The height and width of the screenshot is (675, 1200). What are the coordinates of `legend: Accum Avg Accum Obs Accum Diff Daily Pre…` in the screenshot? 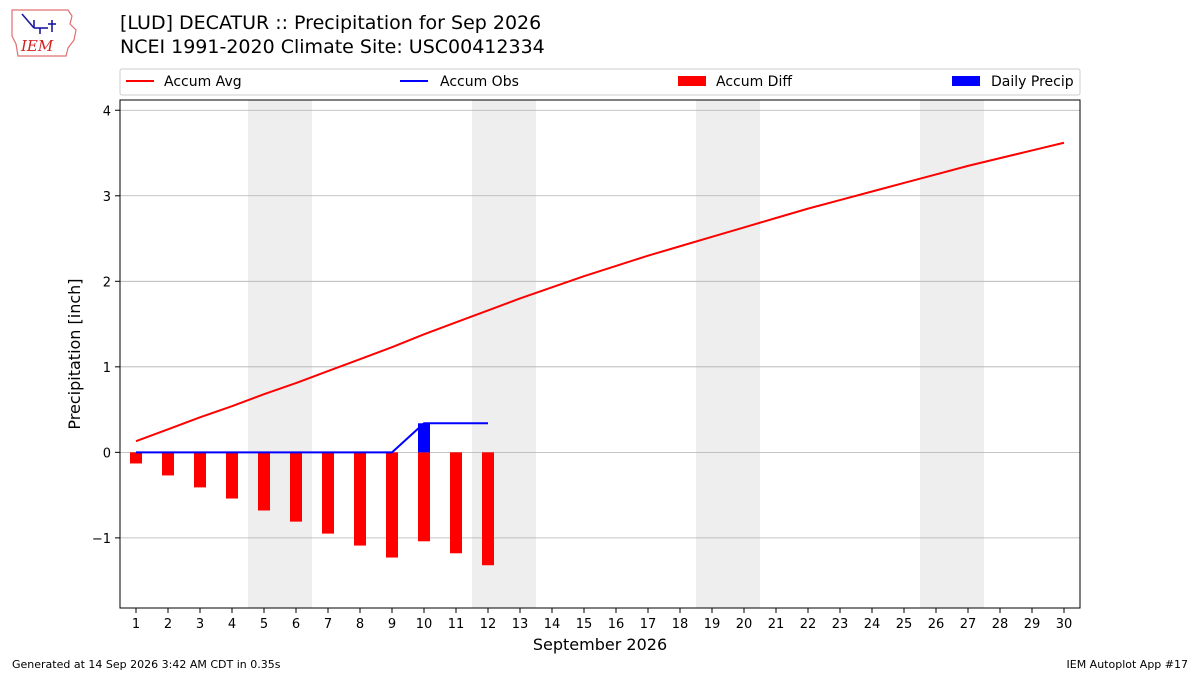 It's located at (600, 82).